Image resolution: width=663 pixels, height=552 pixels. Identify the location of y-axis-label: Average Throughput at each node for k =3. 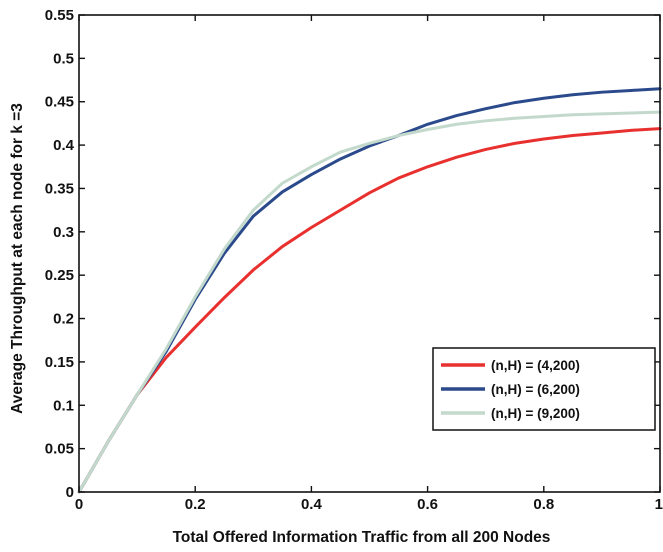
(17, 258).